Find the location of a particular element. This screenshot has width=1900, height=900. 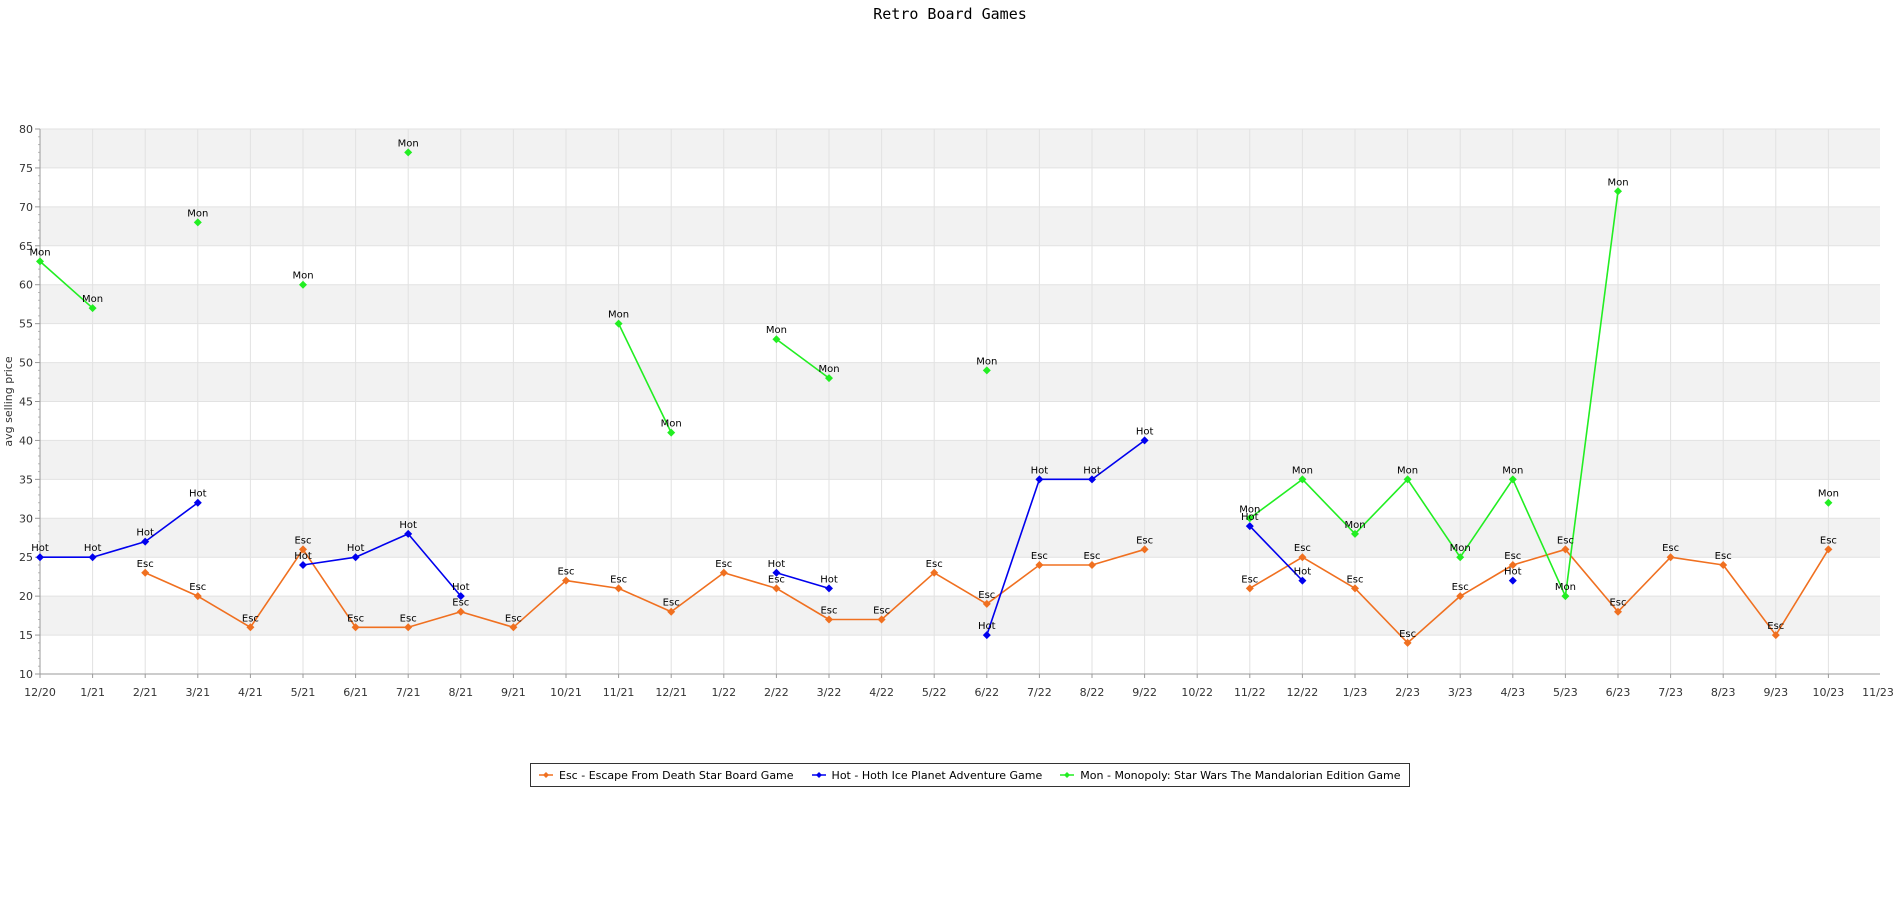

series-esc is located at coordinates (987, 596).